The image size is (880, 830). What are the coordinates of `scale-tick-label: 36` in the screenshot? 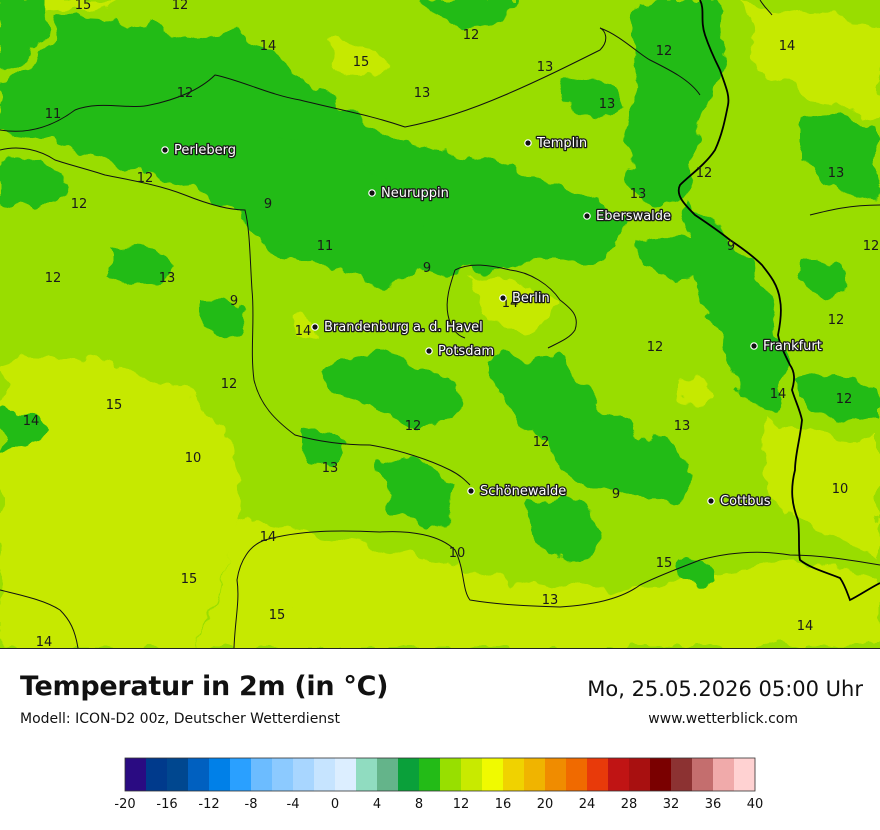 It's located at (713, 804).